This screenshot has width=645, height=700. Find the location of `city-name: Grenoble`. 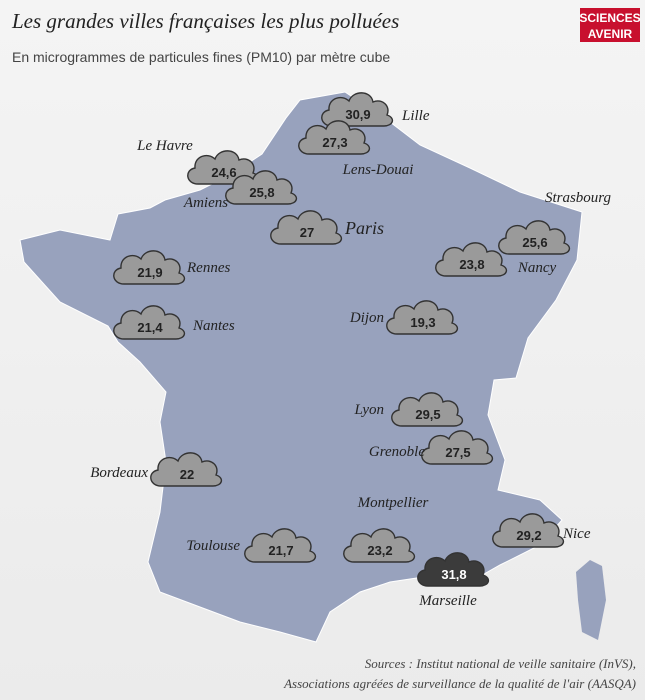

city-name: Grenoble is located at coordinates (397, 452).